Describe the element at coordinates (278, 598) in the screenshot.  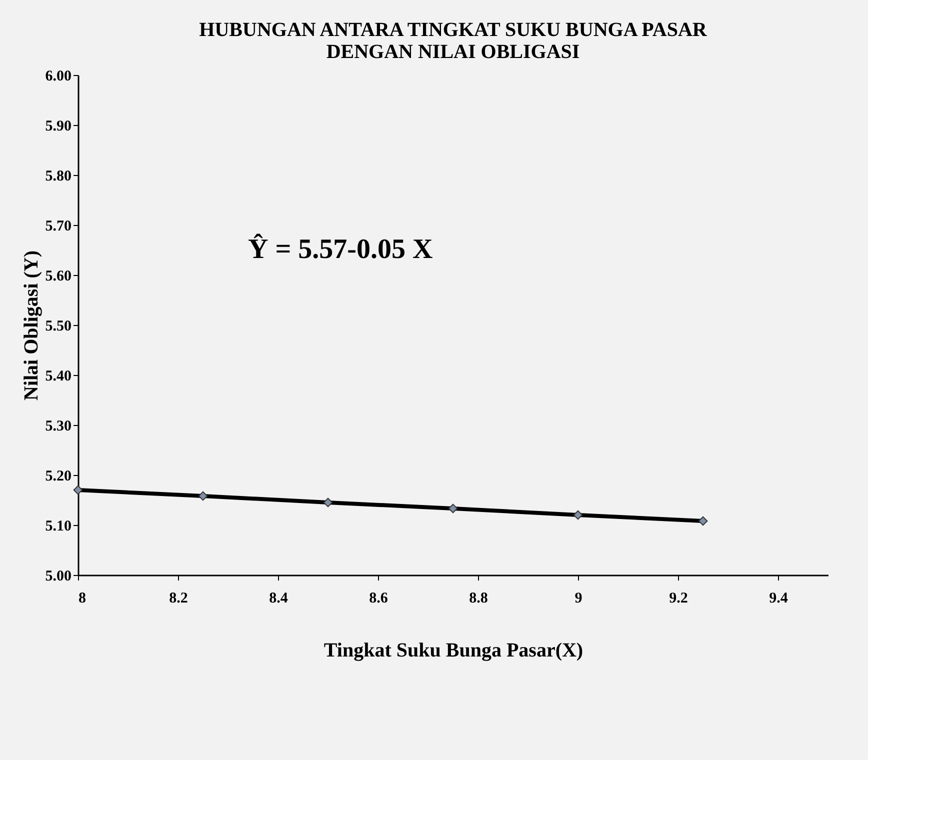
I see `x-tick-label: 8.4` at that location.